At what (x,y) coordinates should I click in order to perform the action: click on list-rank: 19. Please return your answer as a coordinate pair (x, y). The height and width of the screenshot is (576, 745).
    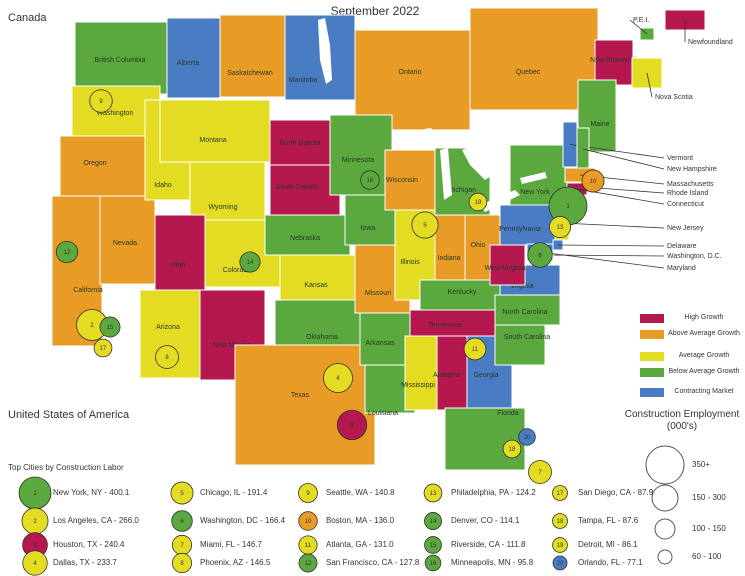
    Looking at the image, I should click on (560, 546).